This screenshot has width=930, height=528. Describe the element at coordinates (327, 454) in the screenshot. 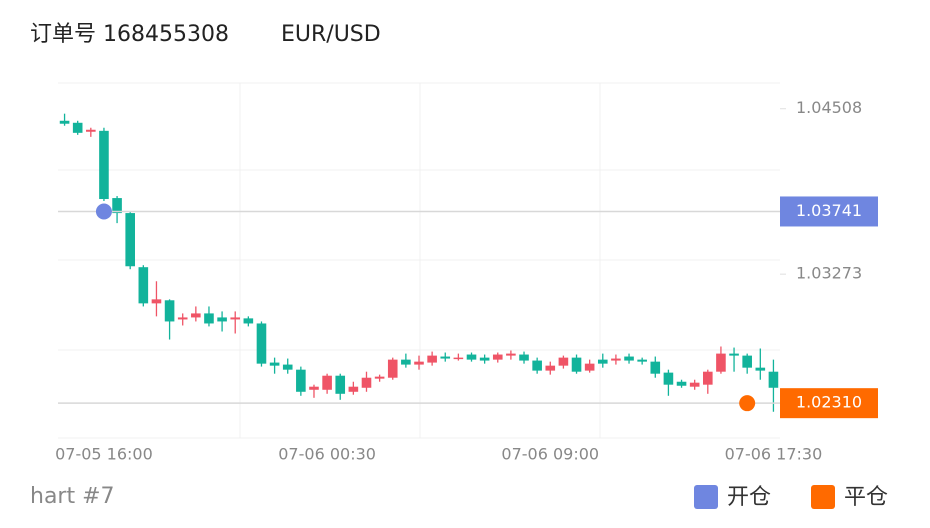

I see `x-tick-label: 07-06 00:30` at that location.